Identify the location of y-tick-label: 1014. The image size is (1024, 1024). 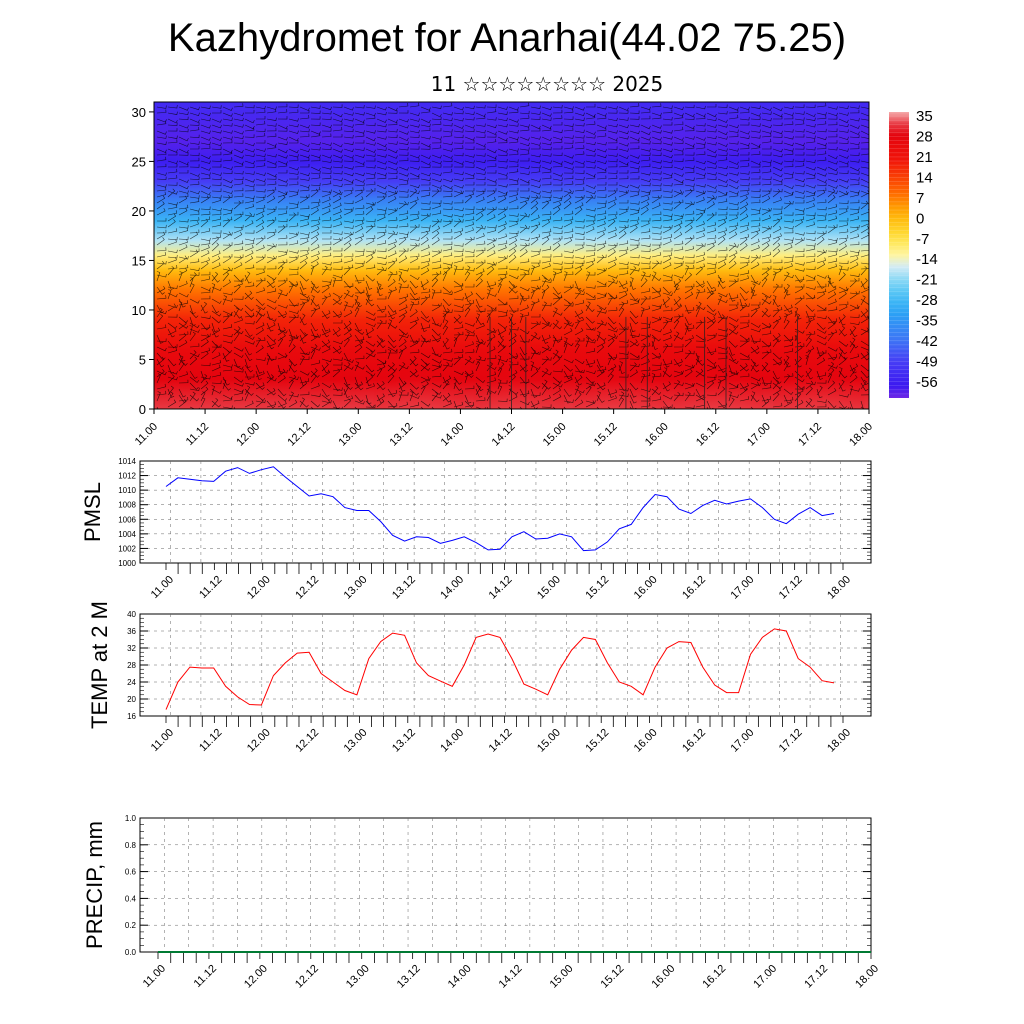
(127, 461).